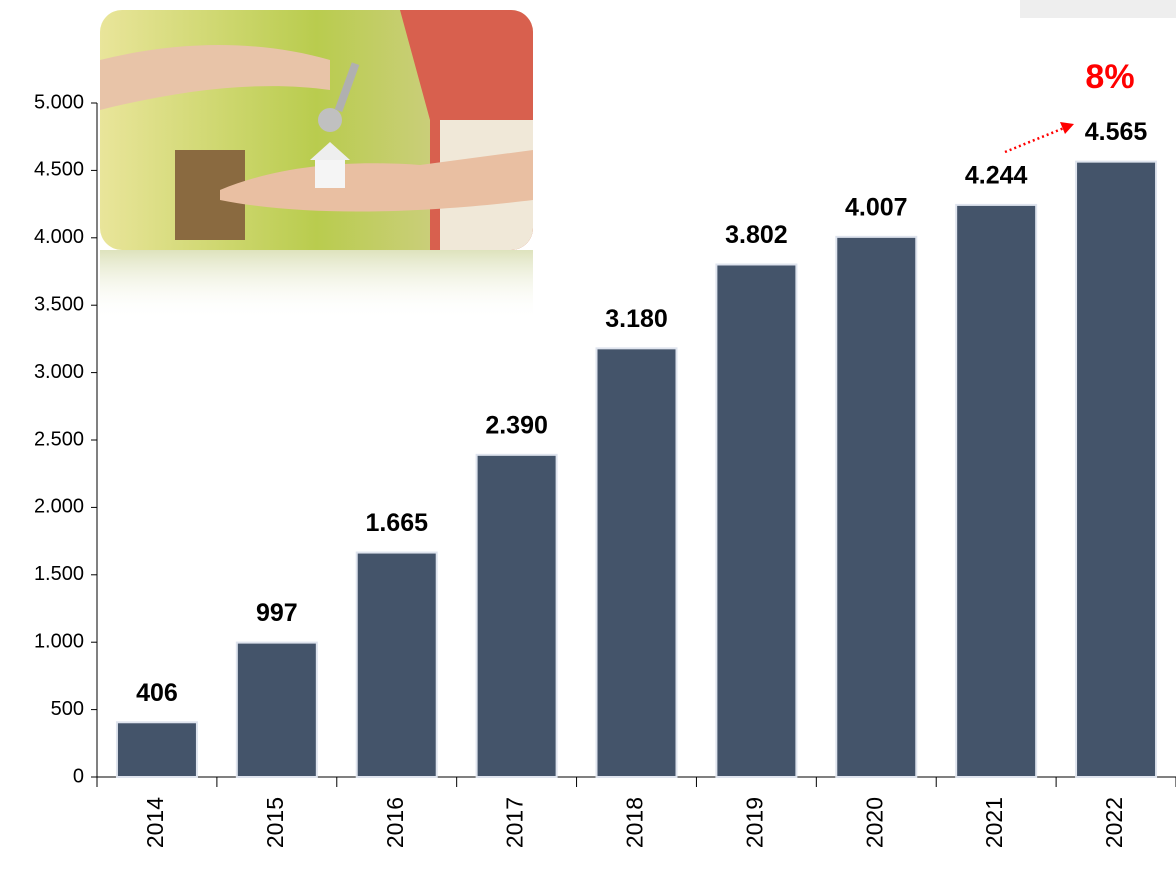 Image resolution: width=1176 pixels, height=870 pixels. What do you see at coordinates (59, 439) in the screenshot?
I see `y-tick-label: 2.500` at bounding box center [59, 439].